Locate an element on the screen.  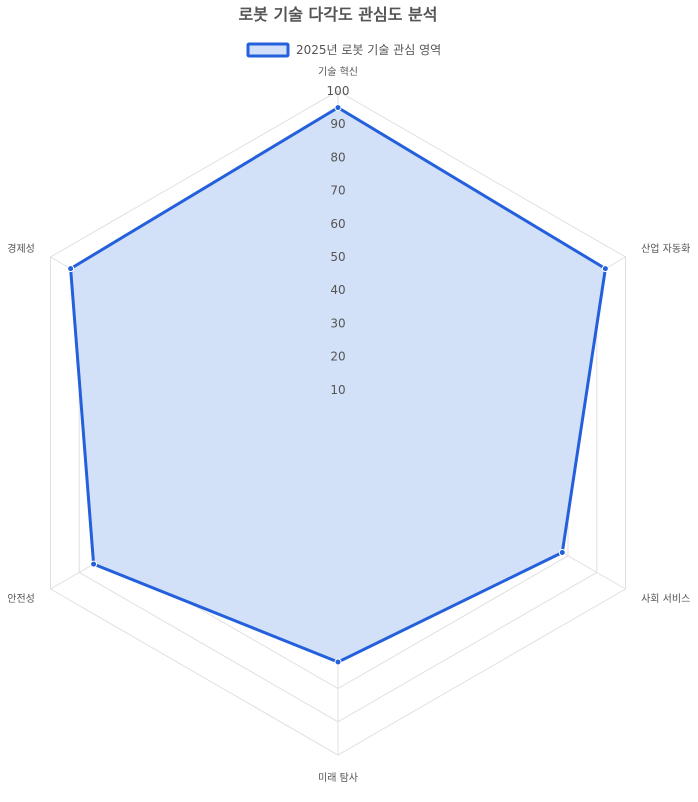
legend-label: 2025년 로봇 기술 관심 영역 is located at coordinates (368, 50).